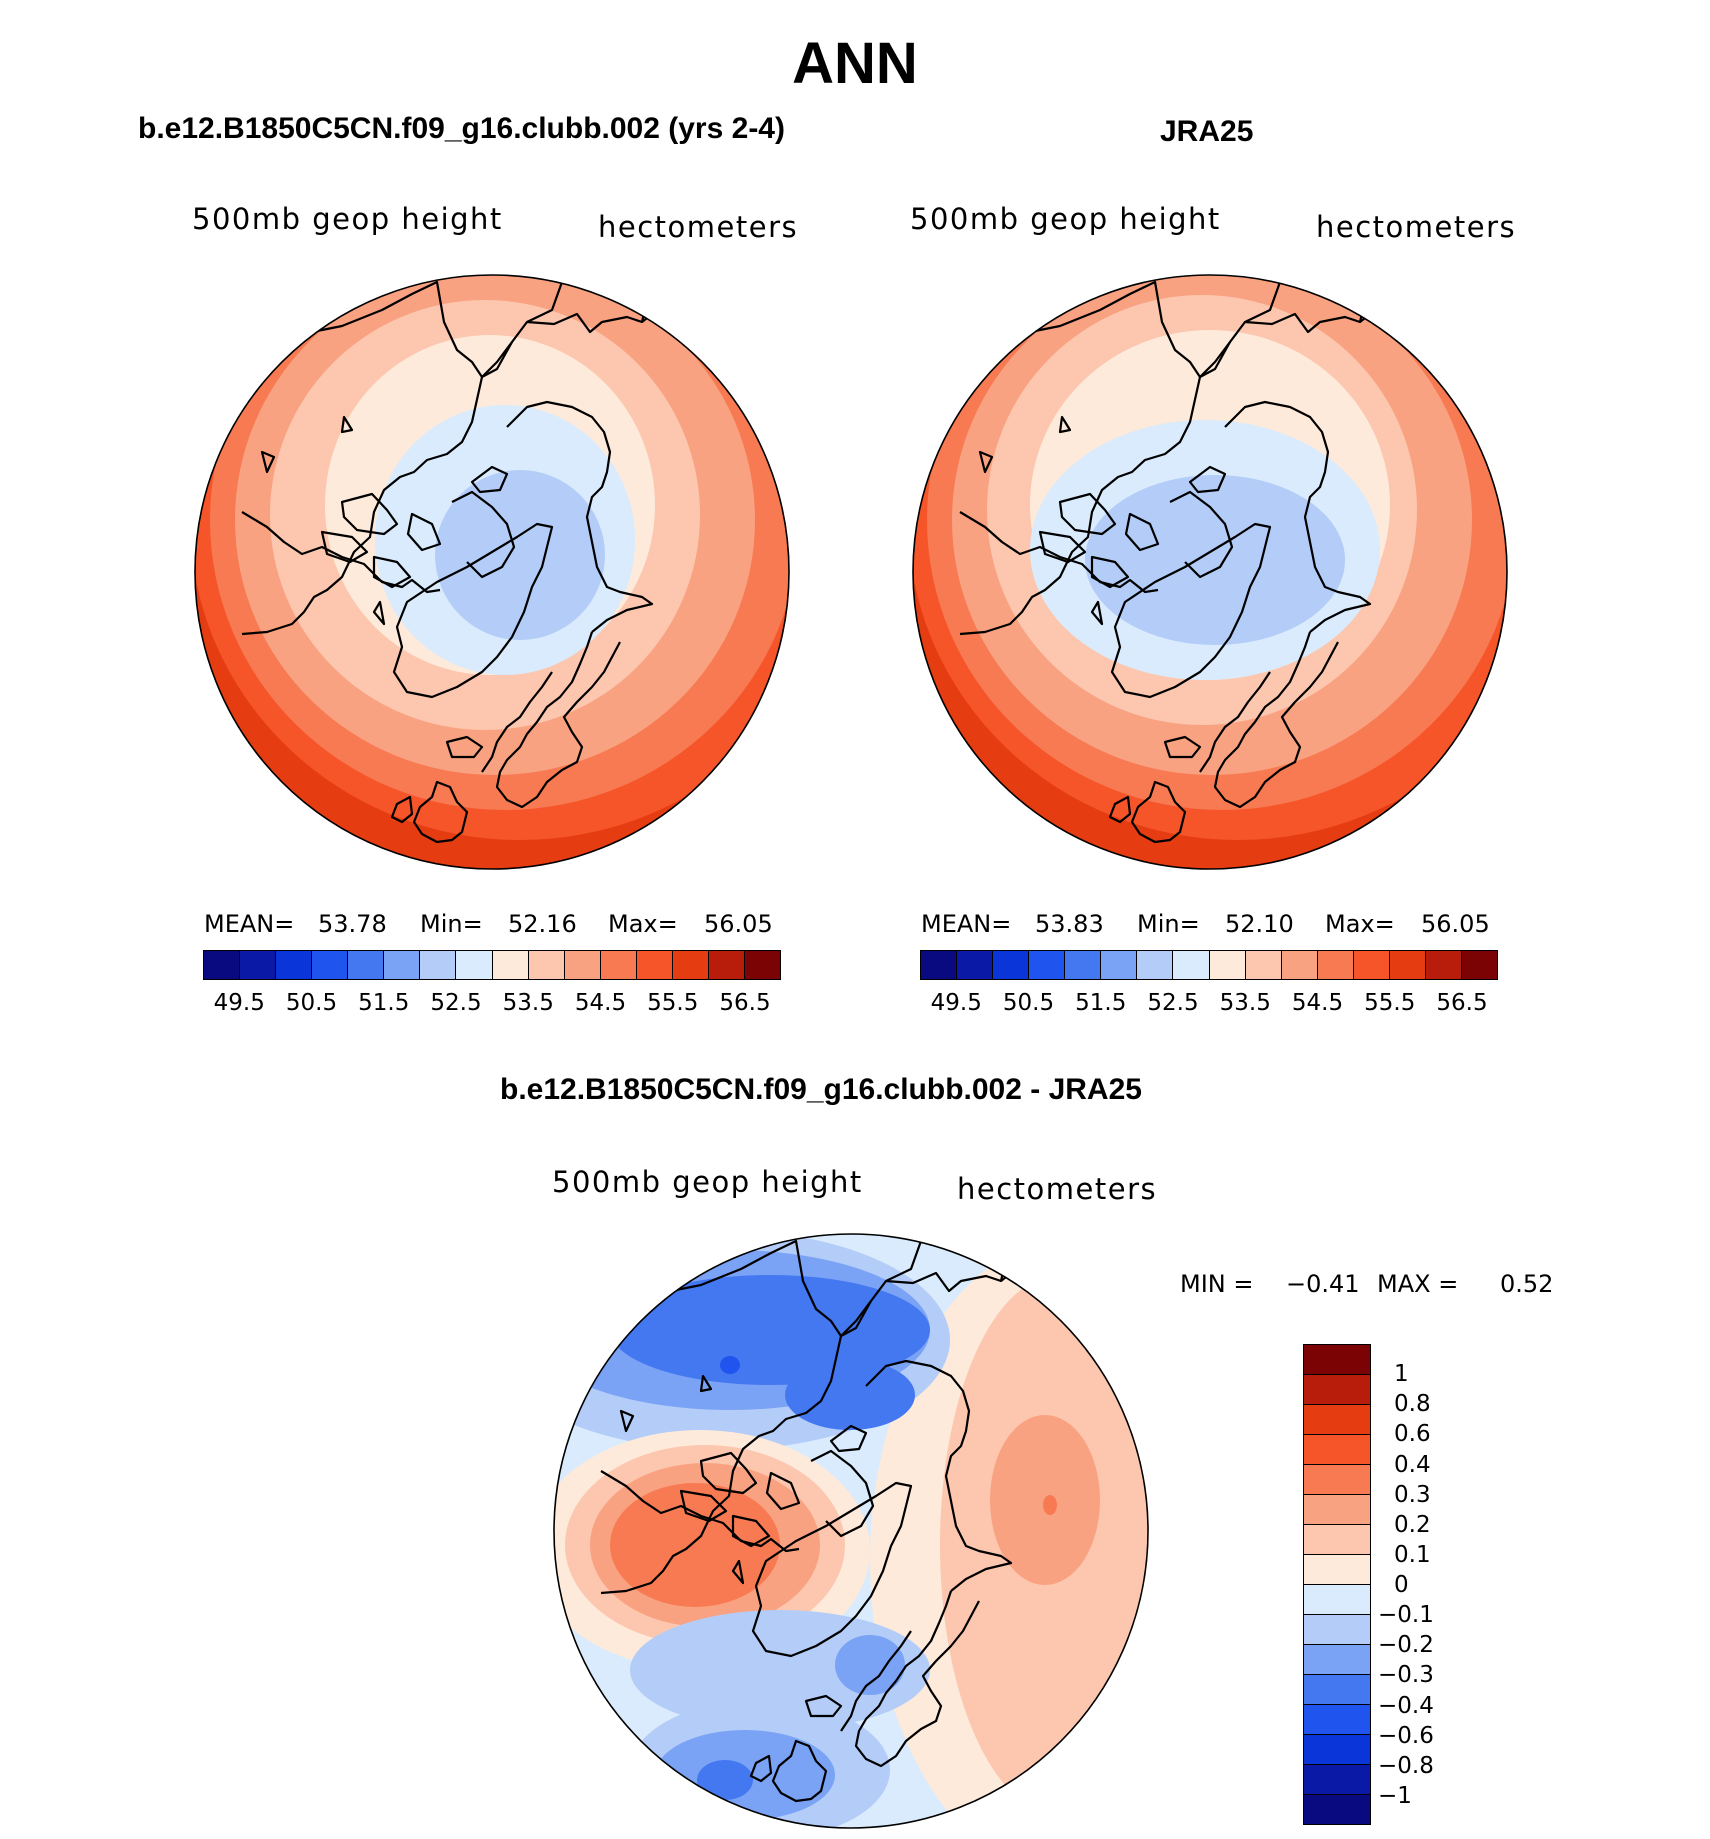  Describe the element at coordinates (352, 924) in the screenshot. I see `model-mean-value: 53.78` at that location.